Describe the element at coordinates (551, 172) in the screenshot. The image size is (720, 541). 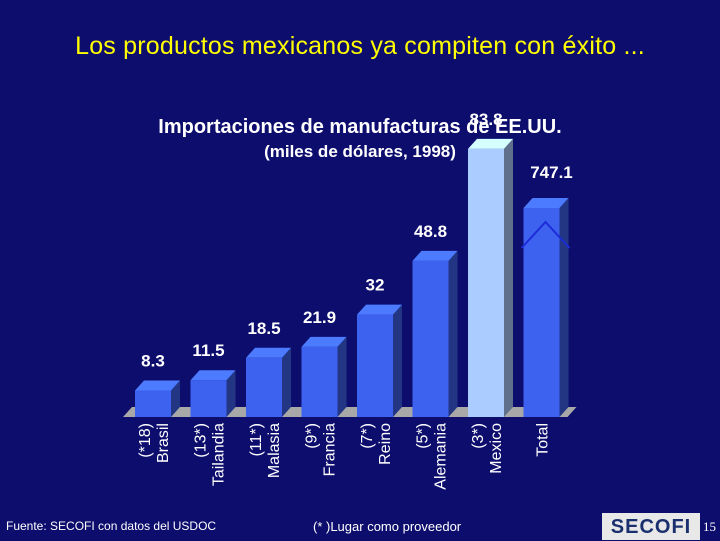
I see `value-label-total: 747.1` at that location.